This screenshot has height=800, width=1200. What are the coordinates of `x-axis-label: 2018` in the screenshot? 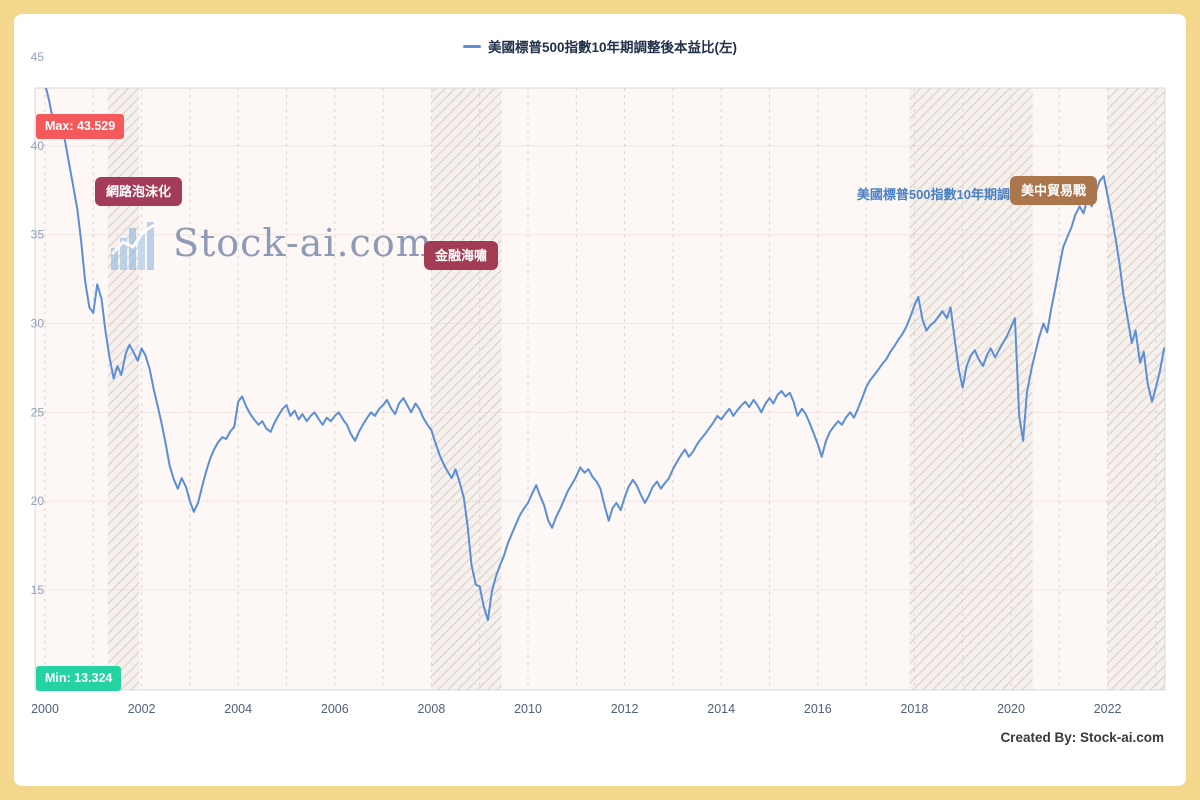 It's located at (914, 709).